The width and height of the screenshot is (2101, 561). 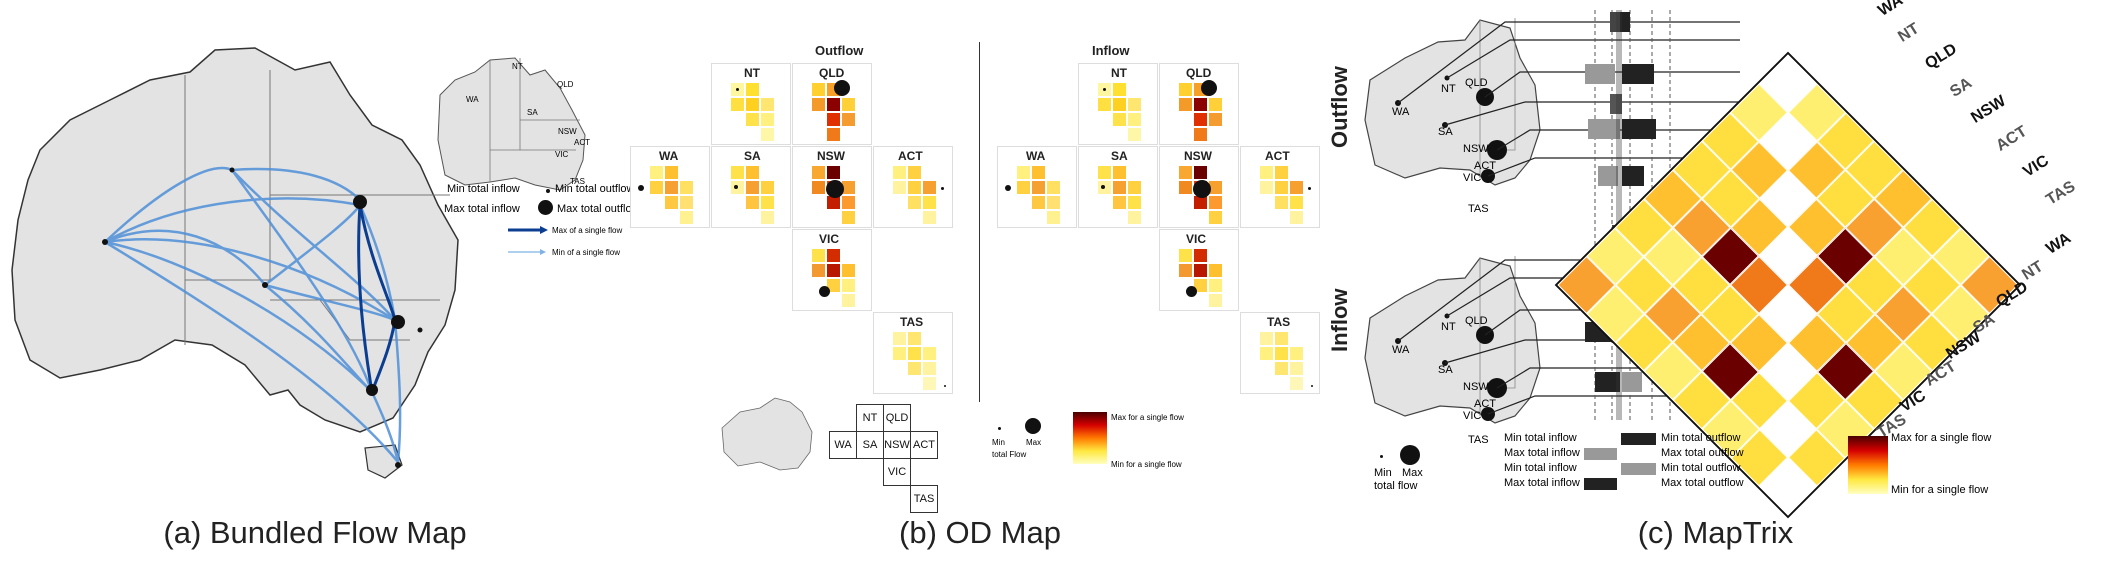 What do you see at coordinates (1339, 320) in the screenshot?
I see `inflow-label: Inflow` at bounding box center [1339, 320].